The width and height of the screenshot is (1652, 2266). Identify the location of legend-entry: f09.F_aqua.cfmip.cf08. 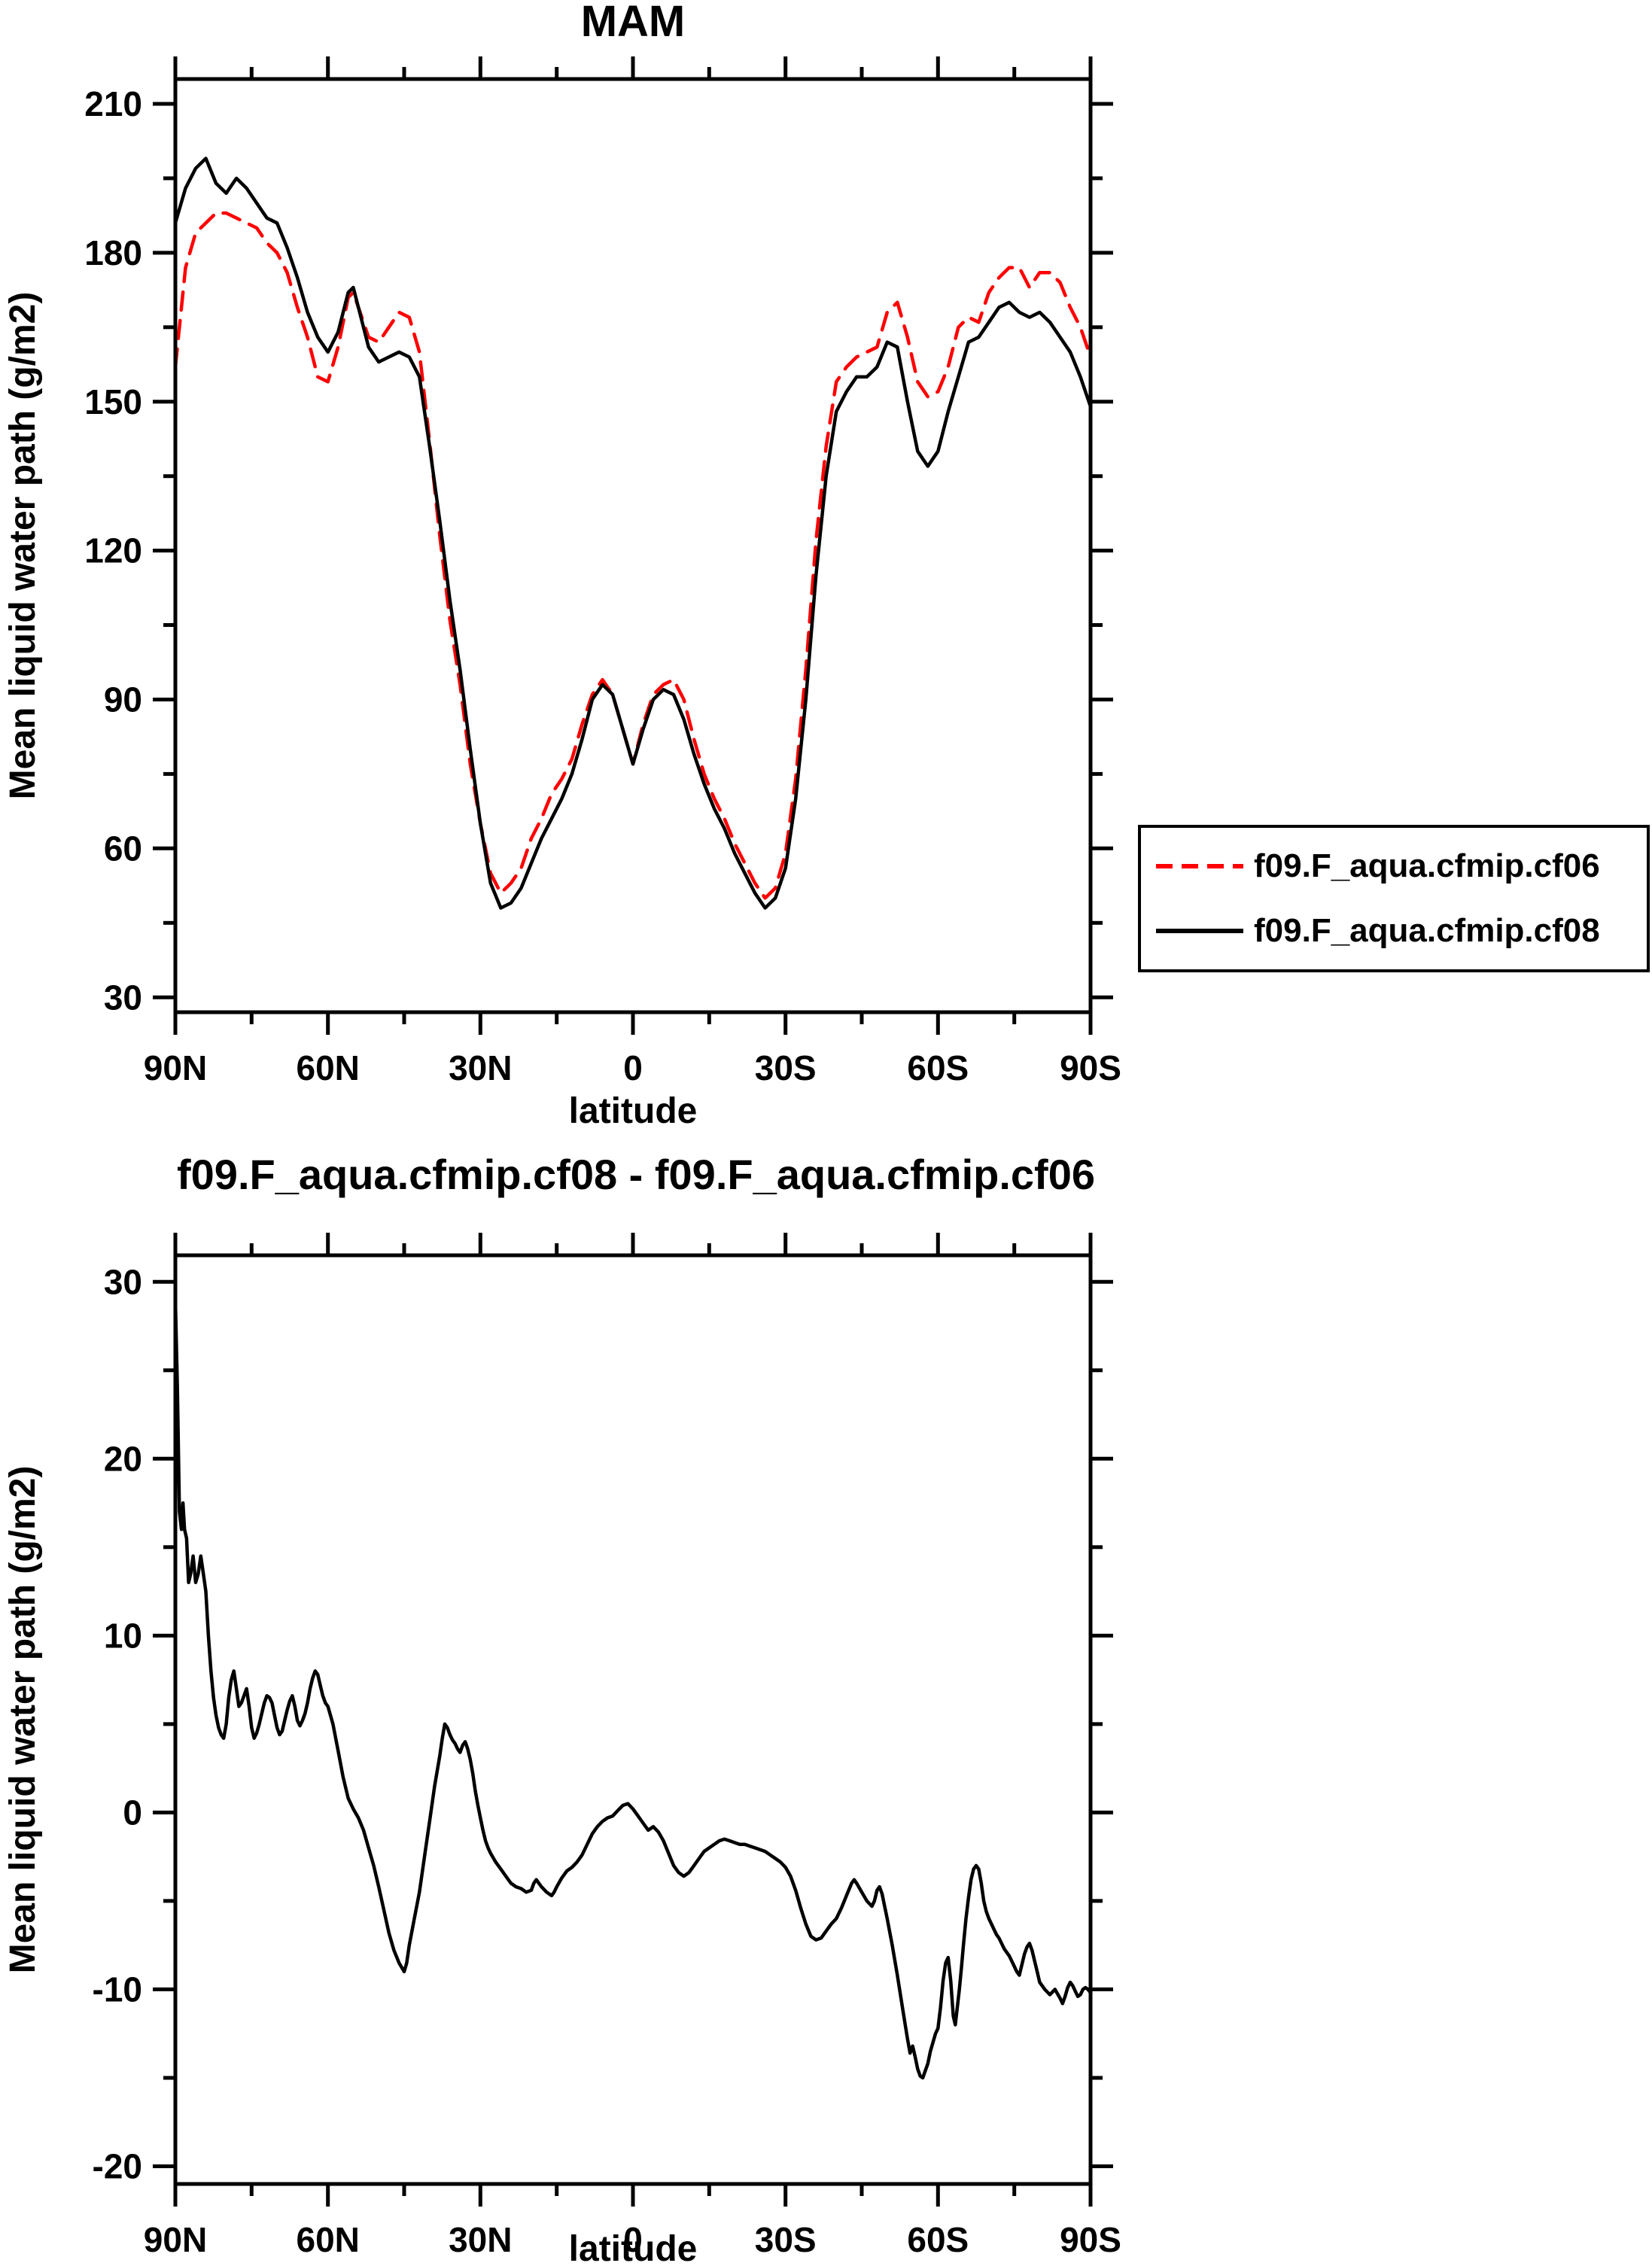
(1394, 931).